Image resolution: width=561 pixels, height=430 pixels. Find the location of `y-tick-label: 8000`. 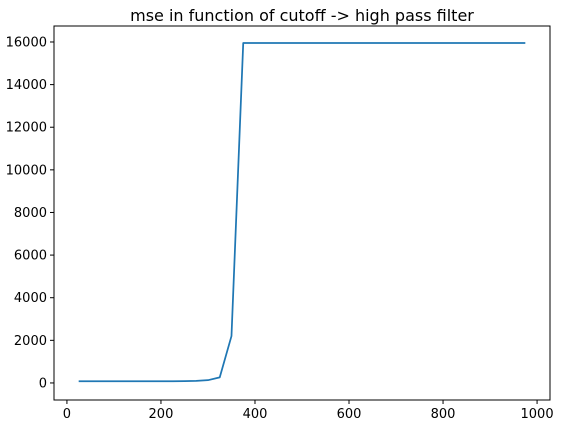

y-tick-label: 8000 is located at coordinates (30, 213).